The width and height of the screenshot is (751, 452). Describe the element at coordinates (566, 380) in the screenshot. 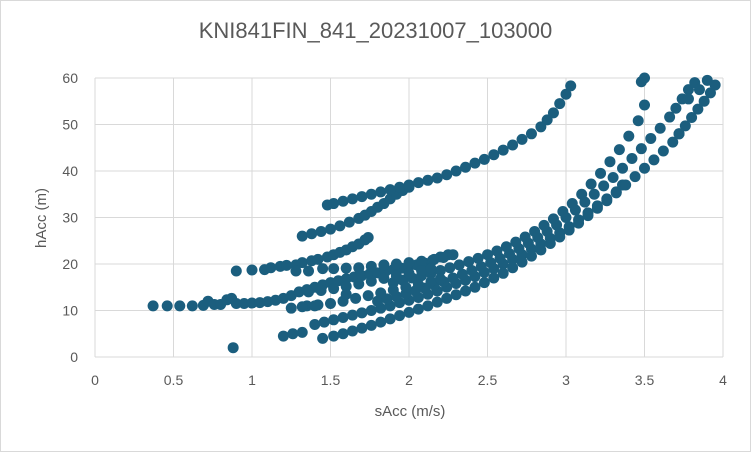

I see `x-tick-label: 3` at that location.